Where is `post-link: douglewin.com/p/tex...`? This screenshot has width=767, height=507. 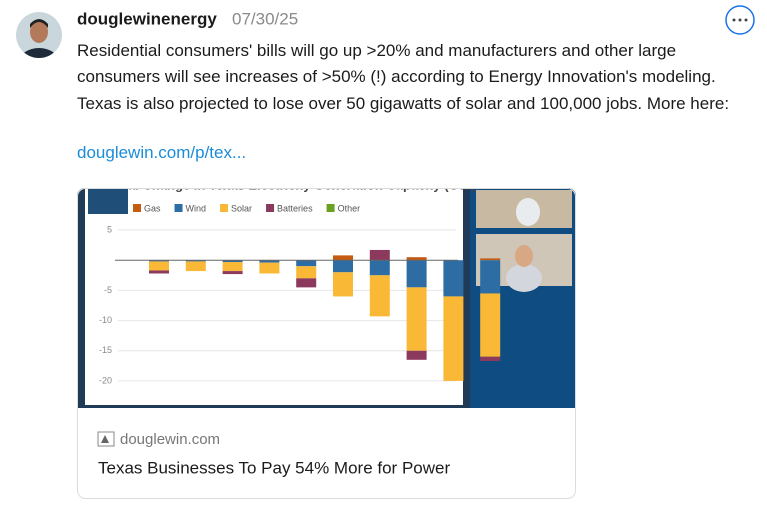
post-link: douglewin.com/p/tex... is located at coordinates (162, 152).